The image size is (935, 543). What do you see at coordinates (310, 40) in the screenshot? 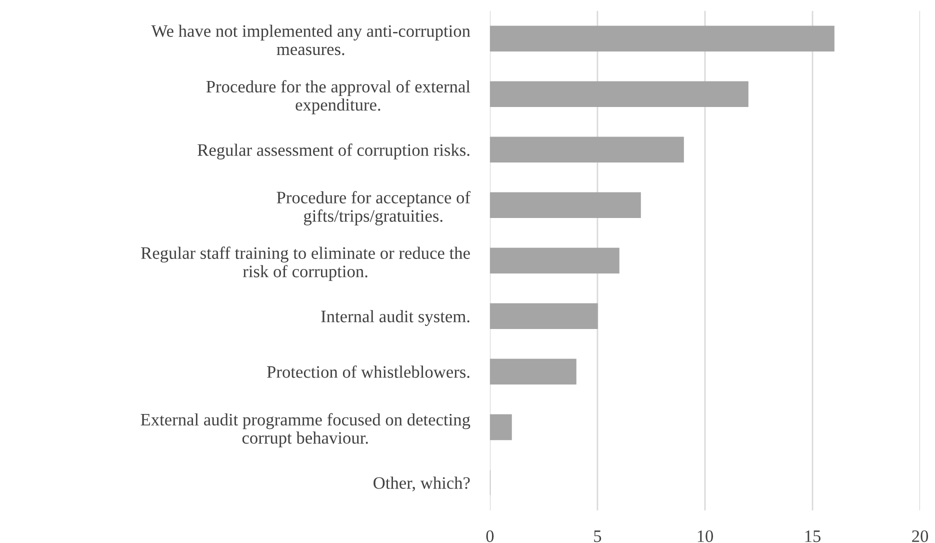
I see `y-tick-label: We have not implemented any anti-corruption measures.` at bounding box center [310, 40].